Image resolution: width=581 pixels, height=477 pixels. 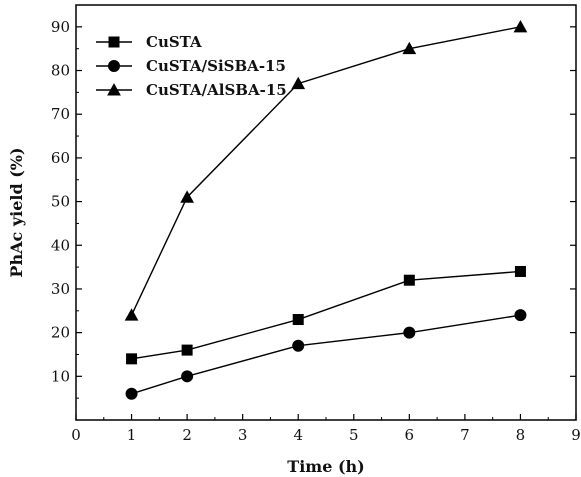 I want to click on y-tick-label: 50, so click(x=60, y=202).